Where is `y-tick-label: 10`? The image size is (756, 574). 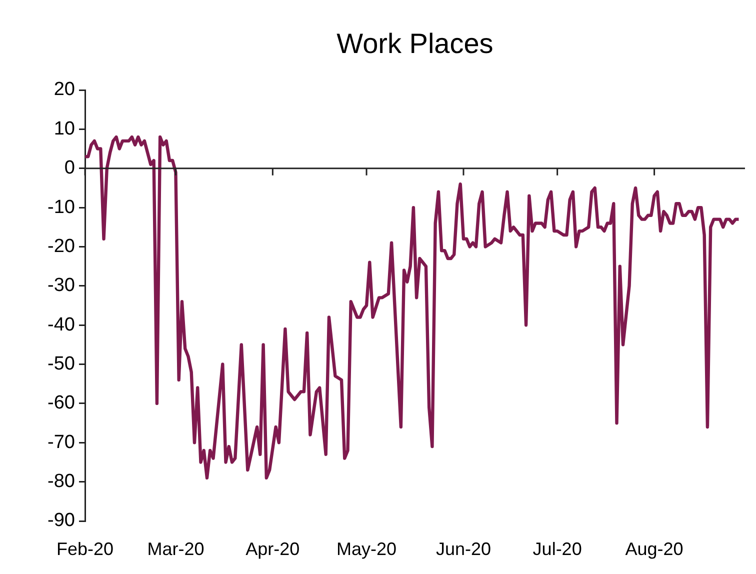 y-tick-label: 10 is located at coordinates (64, 129).